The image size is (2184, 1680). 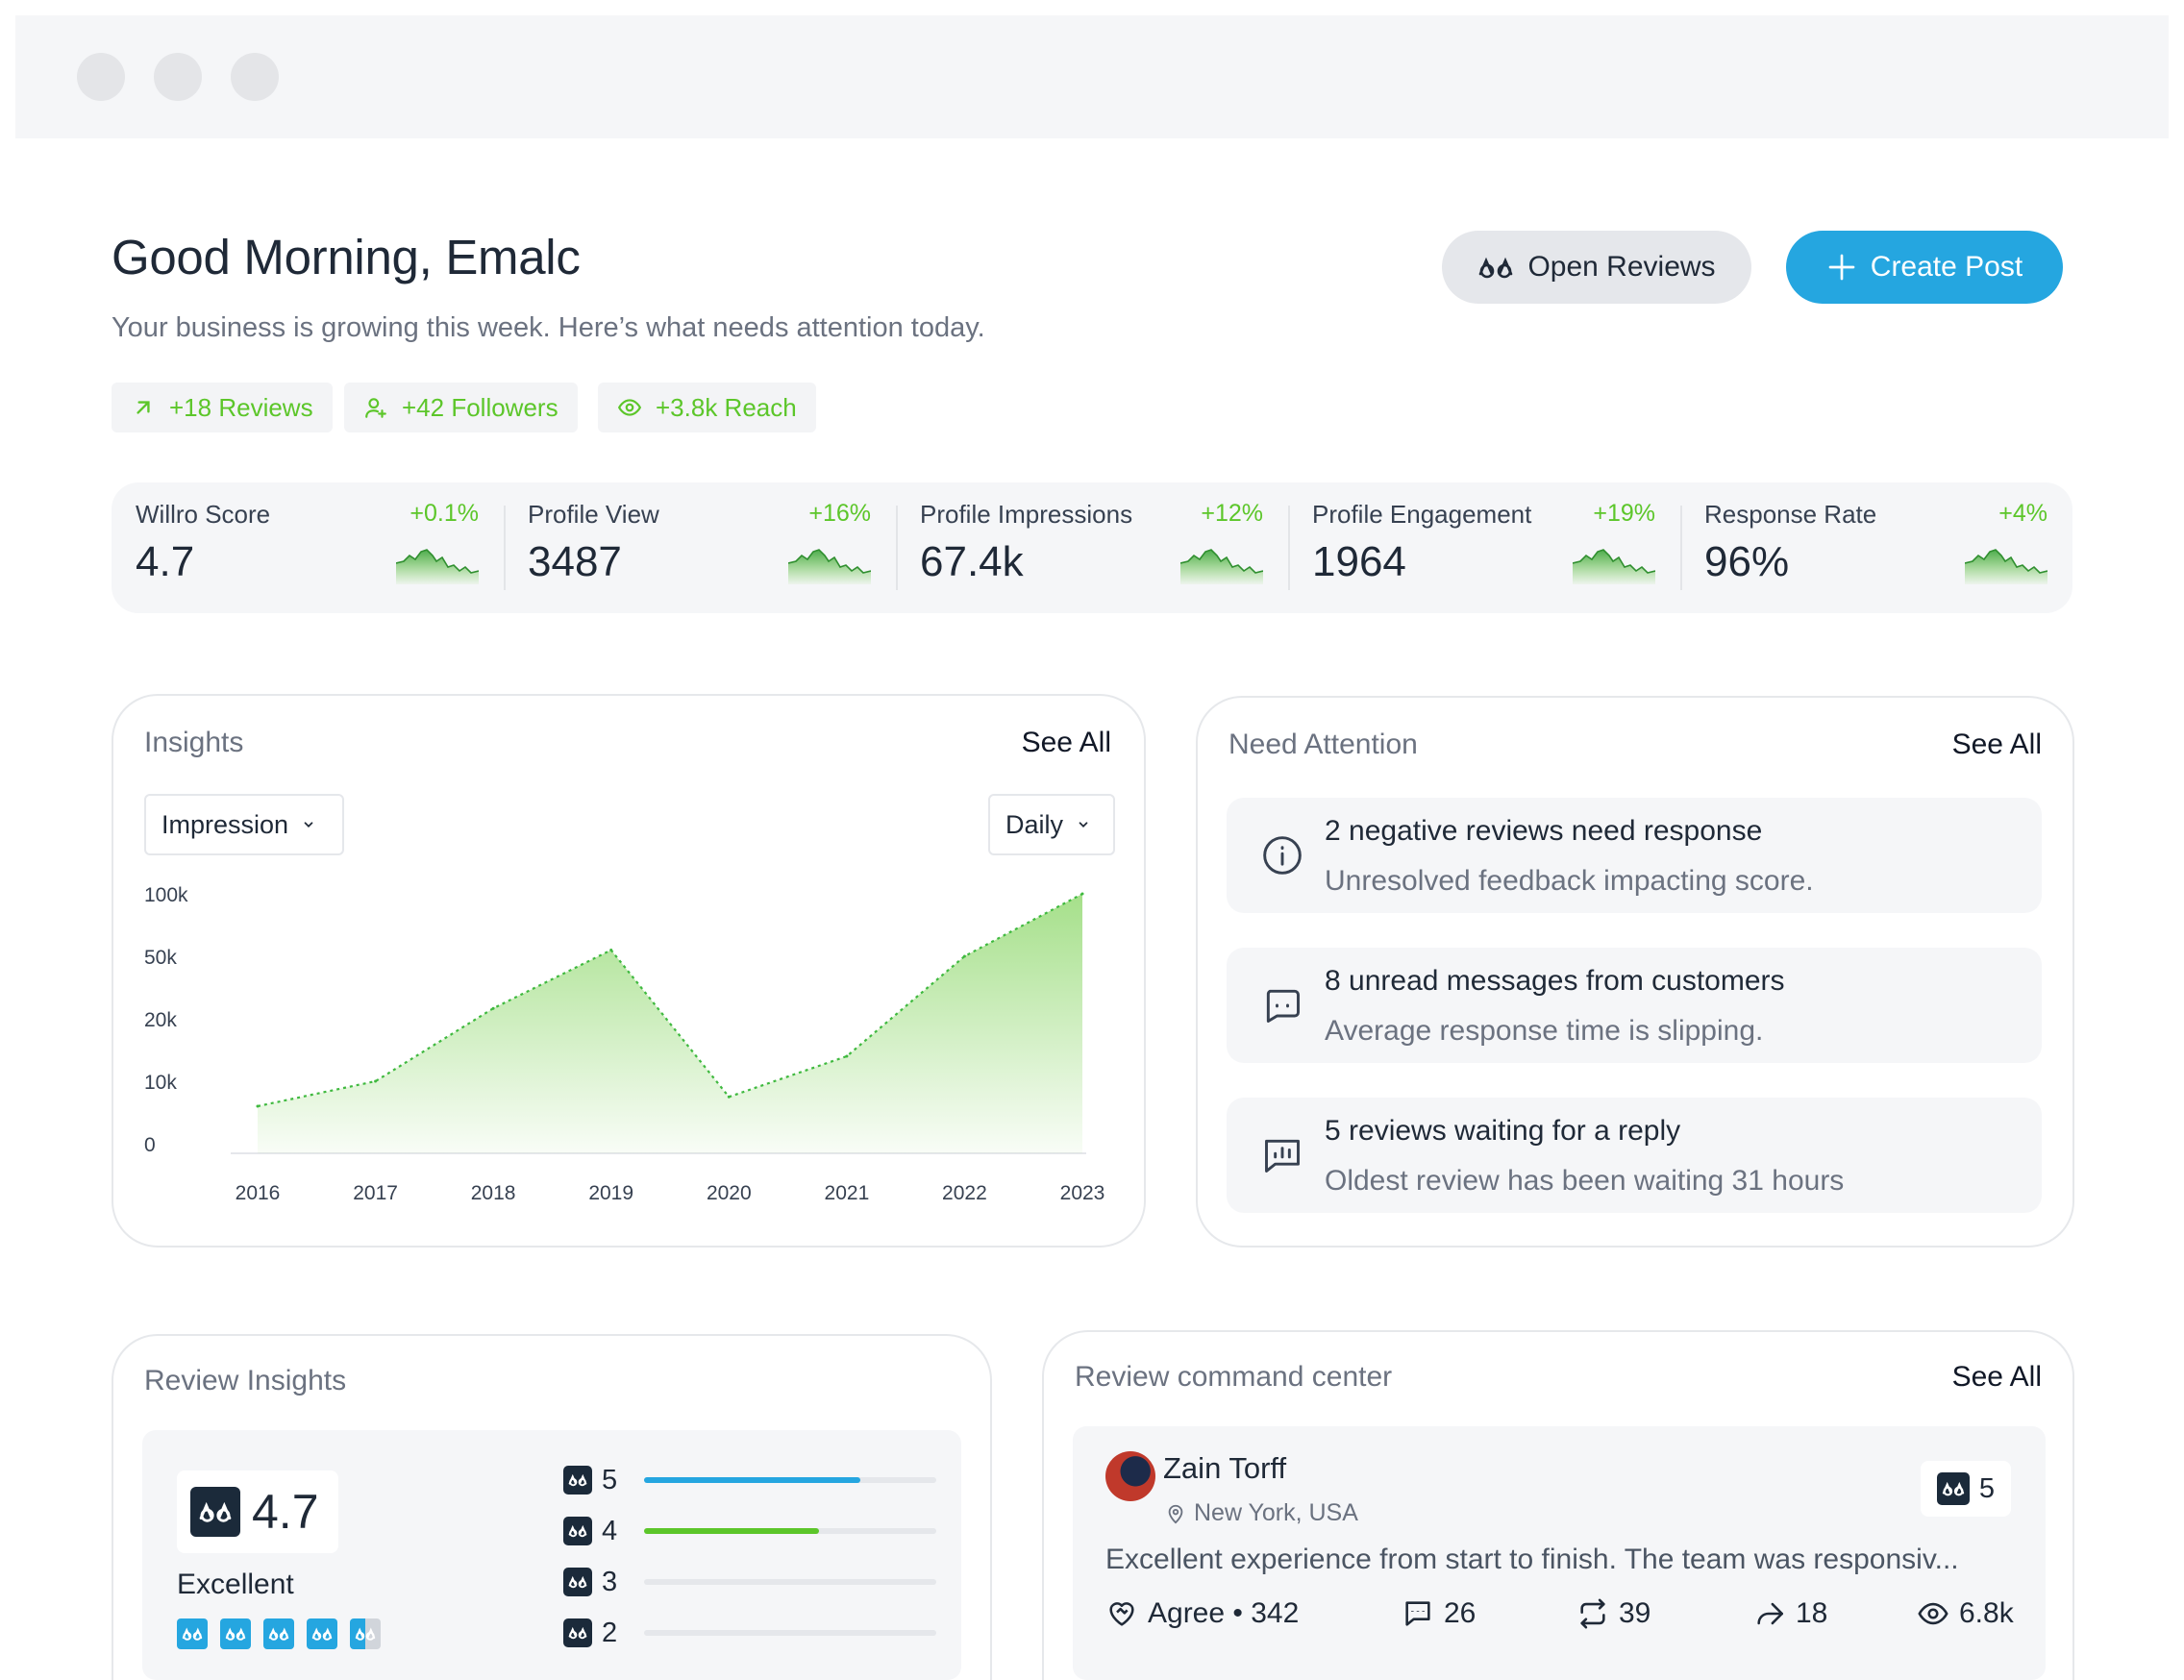 What do you see at coordinates (1283, 856) in the screenshot?
I see `info-icon` at bounding box center [1283, 856].